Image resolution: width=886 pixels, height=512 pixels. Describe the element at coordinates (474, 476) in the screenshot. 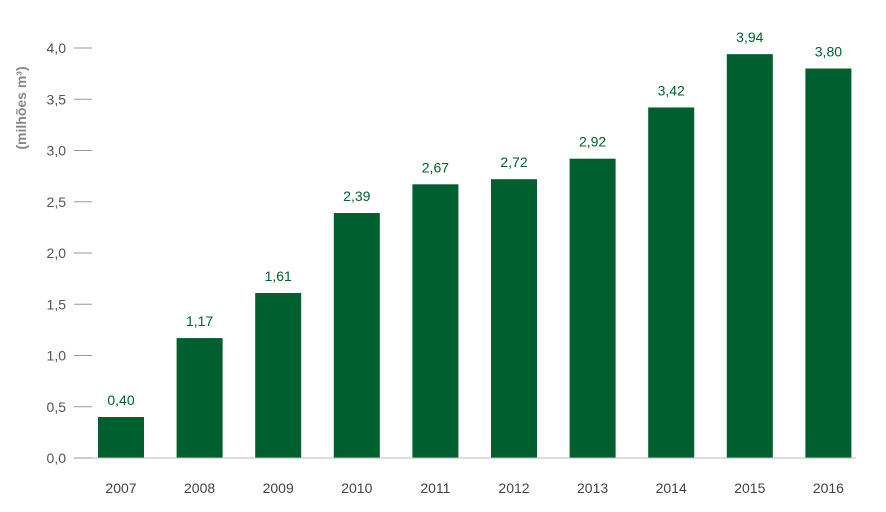

I see `x-axis: 2007 2008 2009 2010 2011 2012 2013 2014 2015 2016` at that location.